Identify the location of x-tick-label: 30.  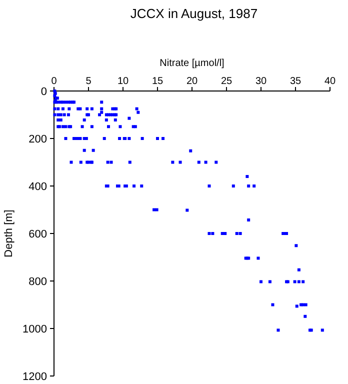
(261, 81).